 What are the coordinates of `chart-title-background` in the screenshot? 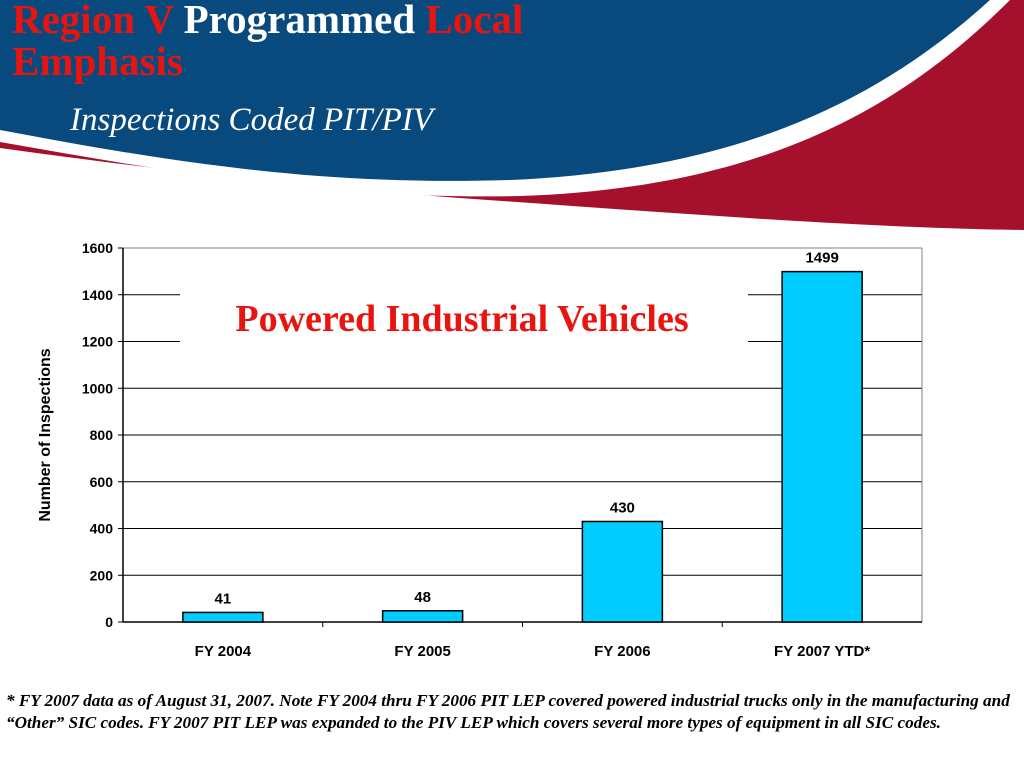 It's located at (464, 317).